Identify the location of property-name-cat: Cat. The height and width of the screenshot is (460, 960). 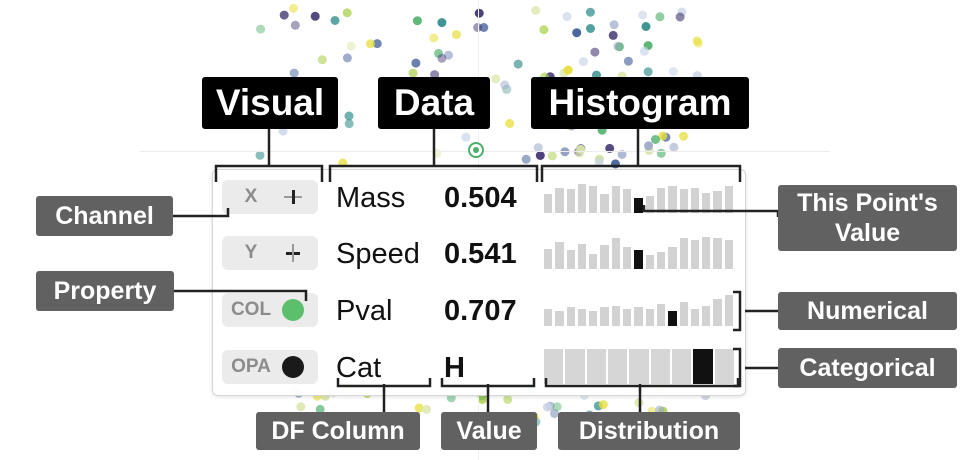
(359, 368).